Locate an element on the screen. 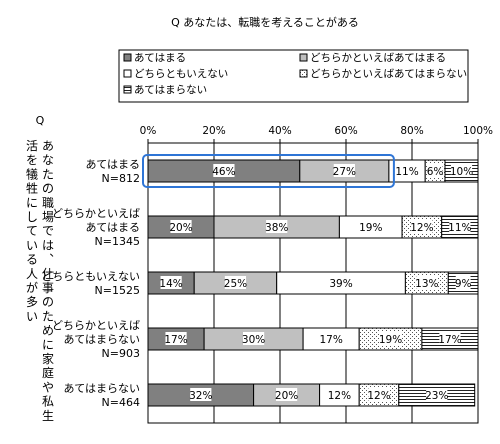  y-title-char: し is located at coordinates (32, 217).